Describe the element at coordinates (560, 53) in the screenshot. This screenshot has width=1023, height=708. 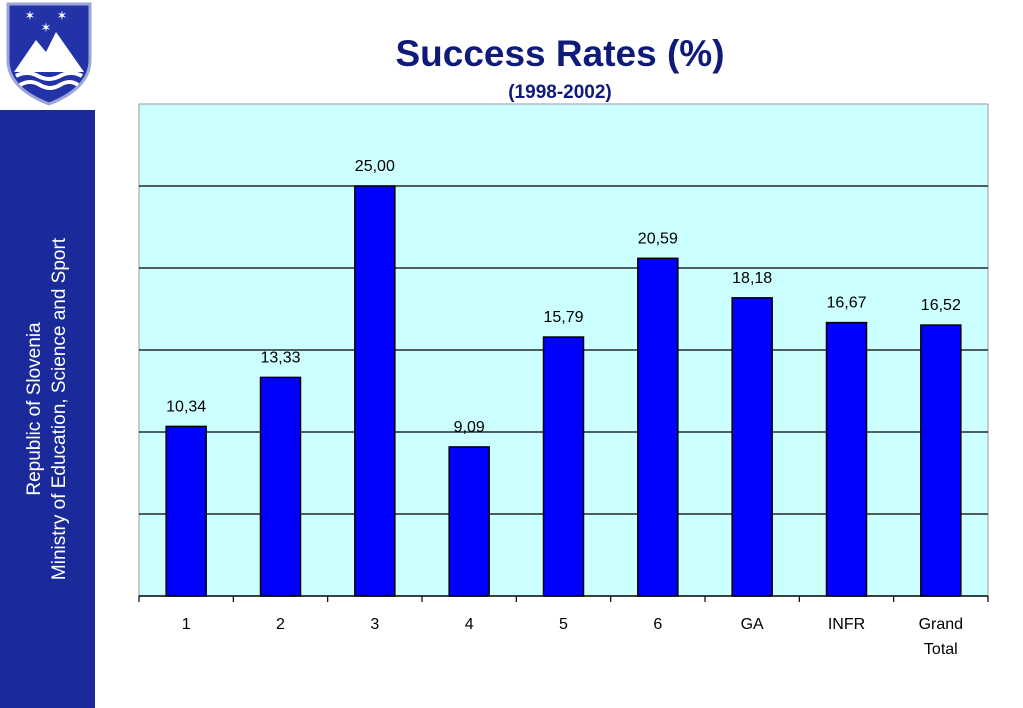
I see `chart-title: Success Rates (%)` at that location.